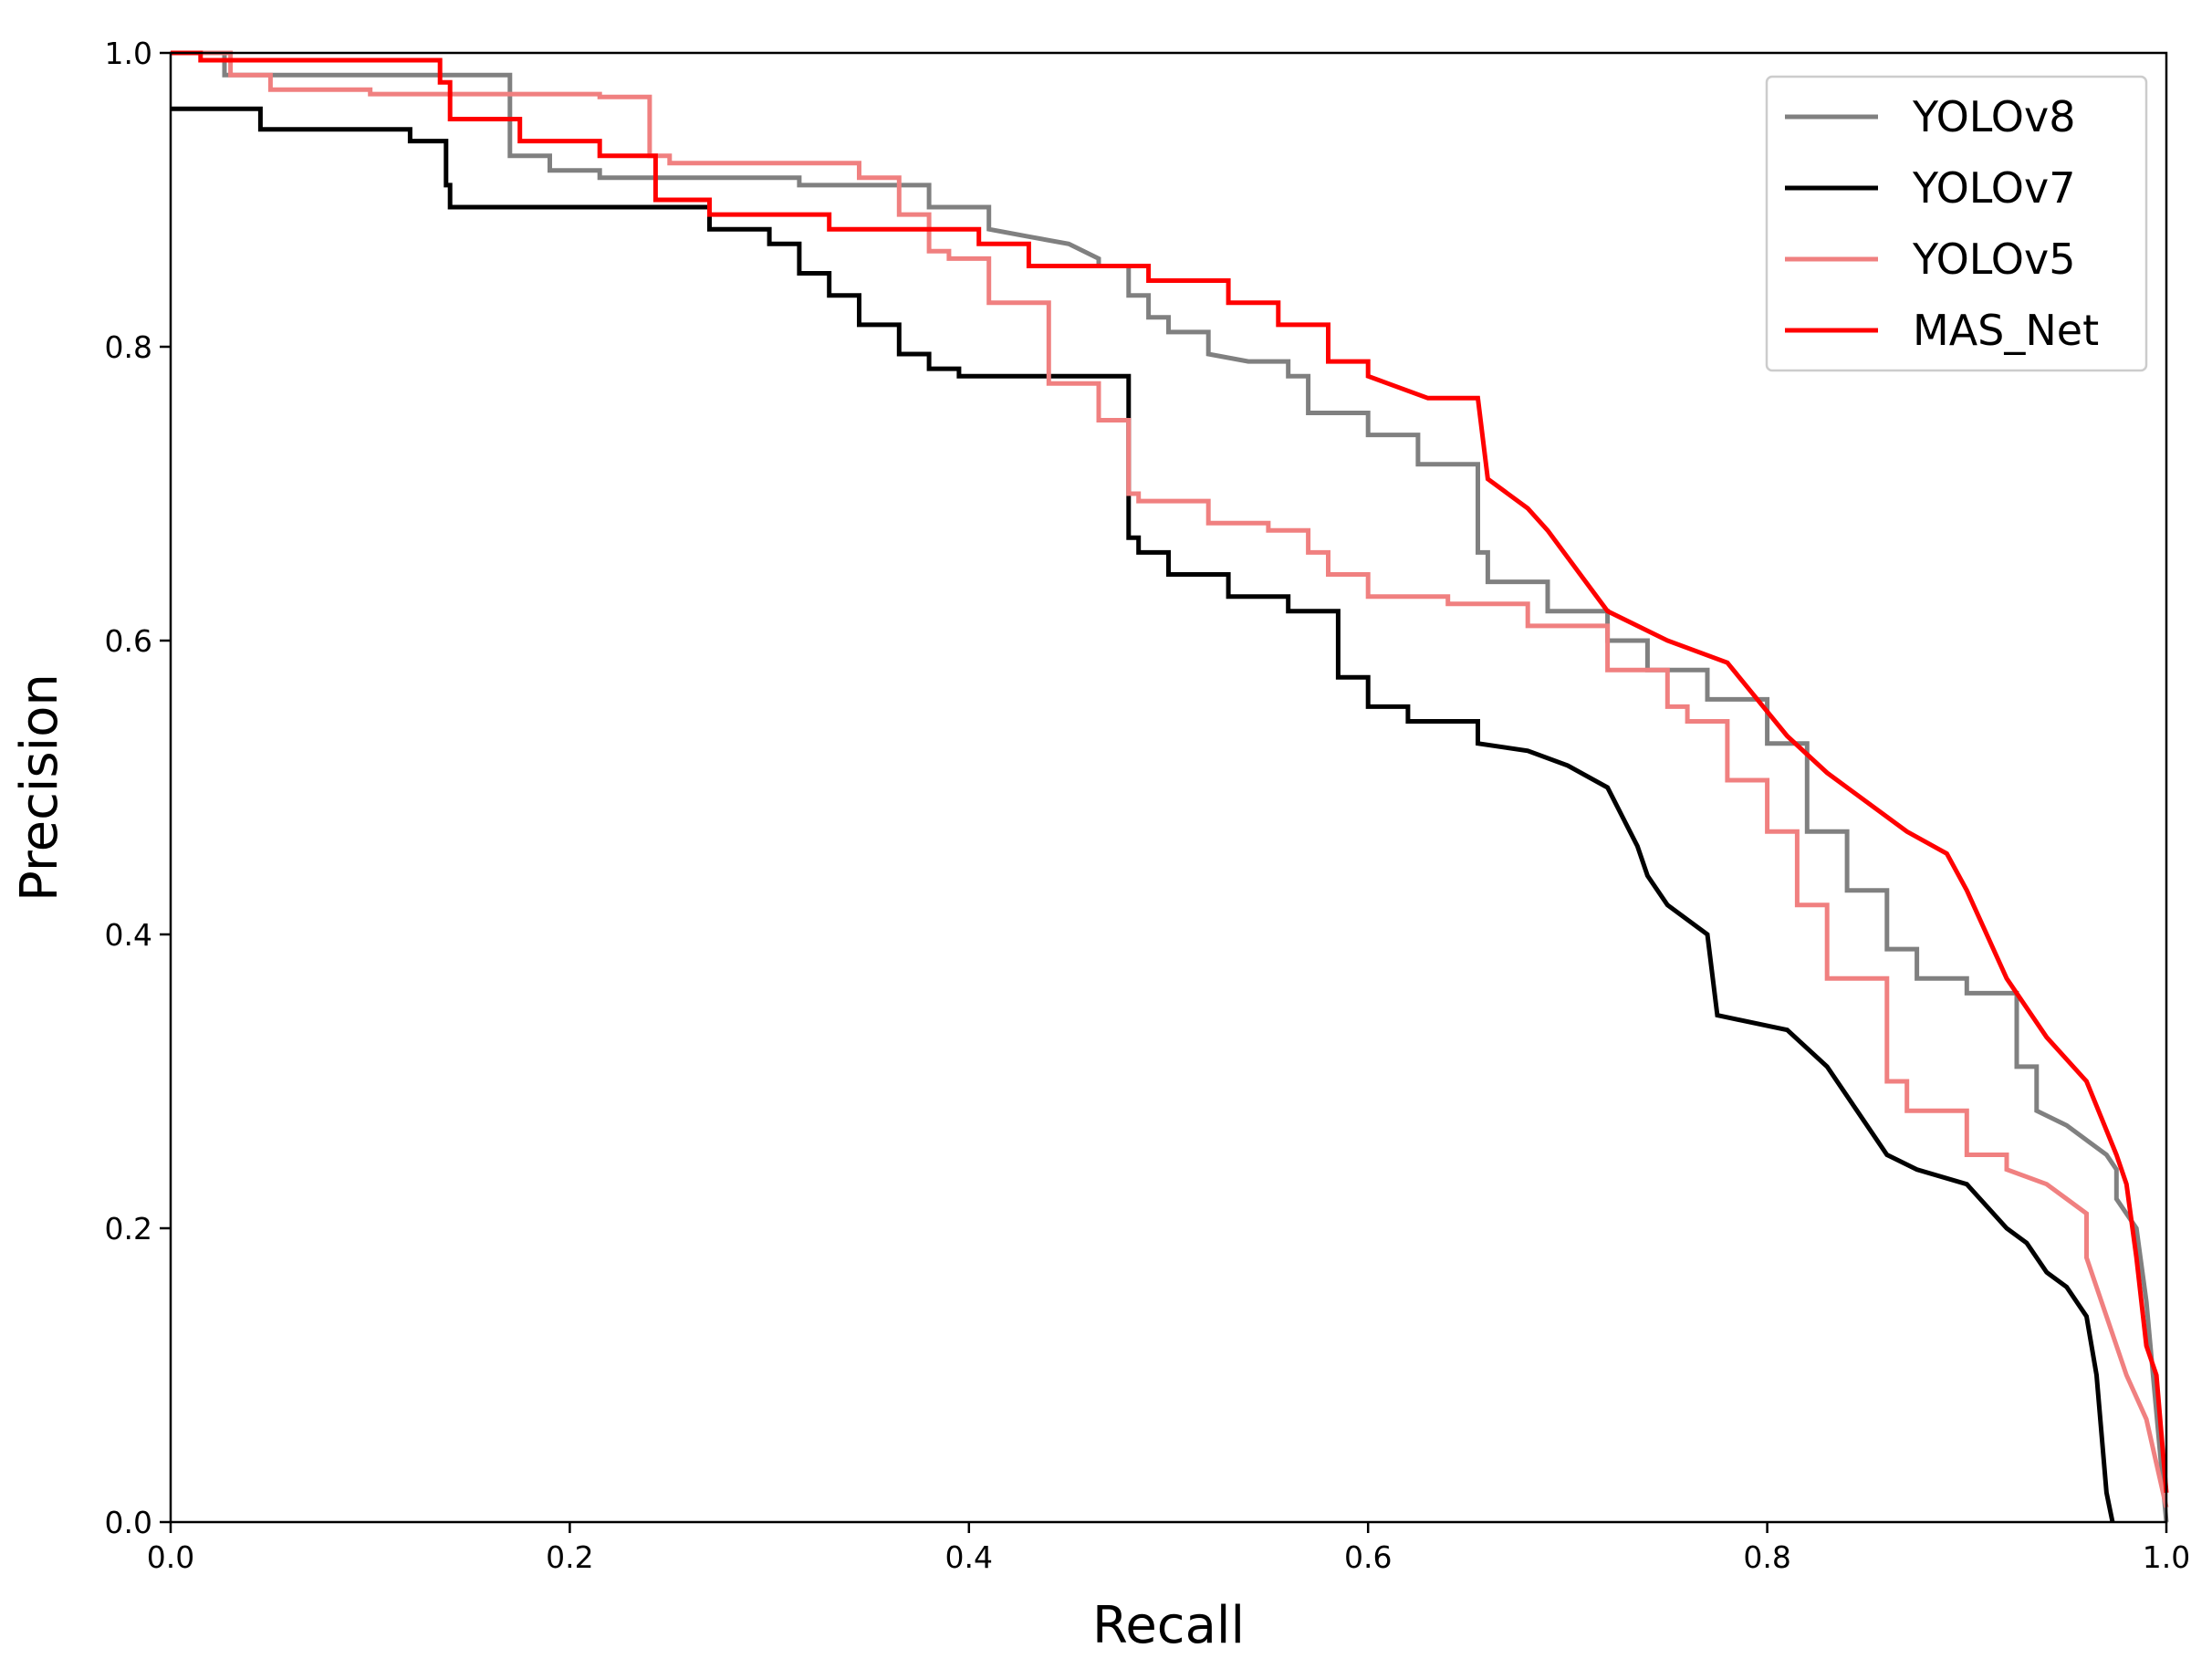  I want to click on x-tick-label: 1.0, so click(2166, 1557).